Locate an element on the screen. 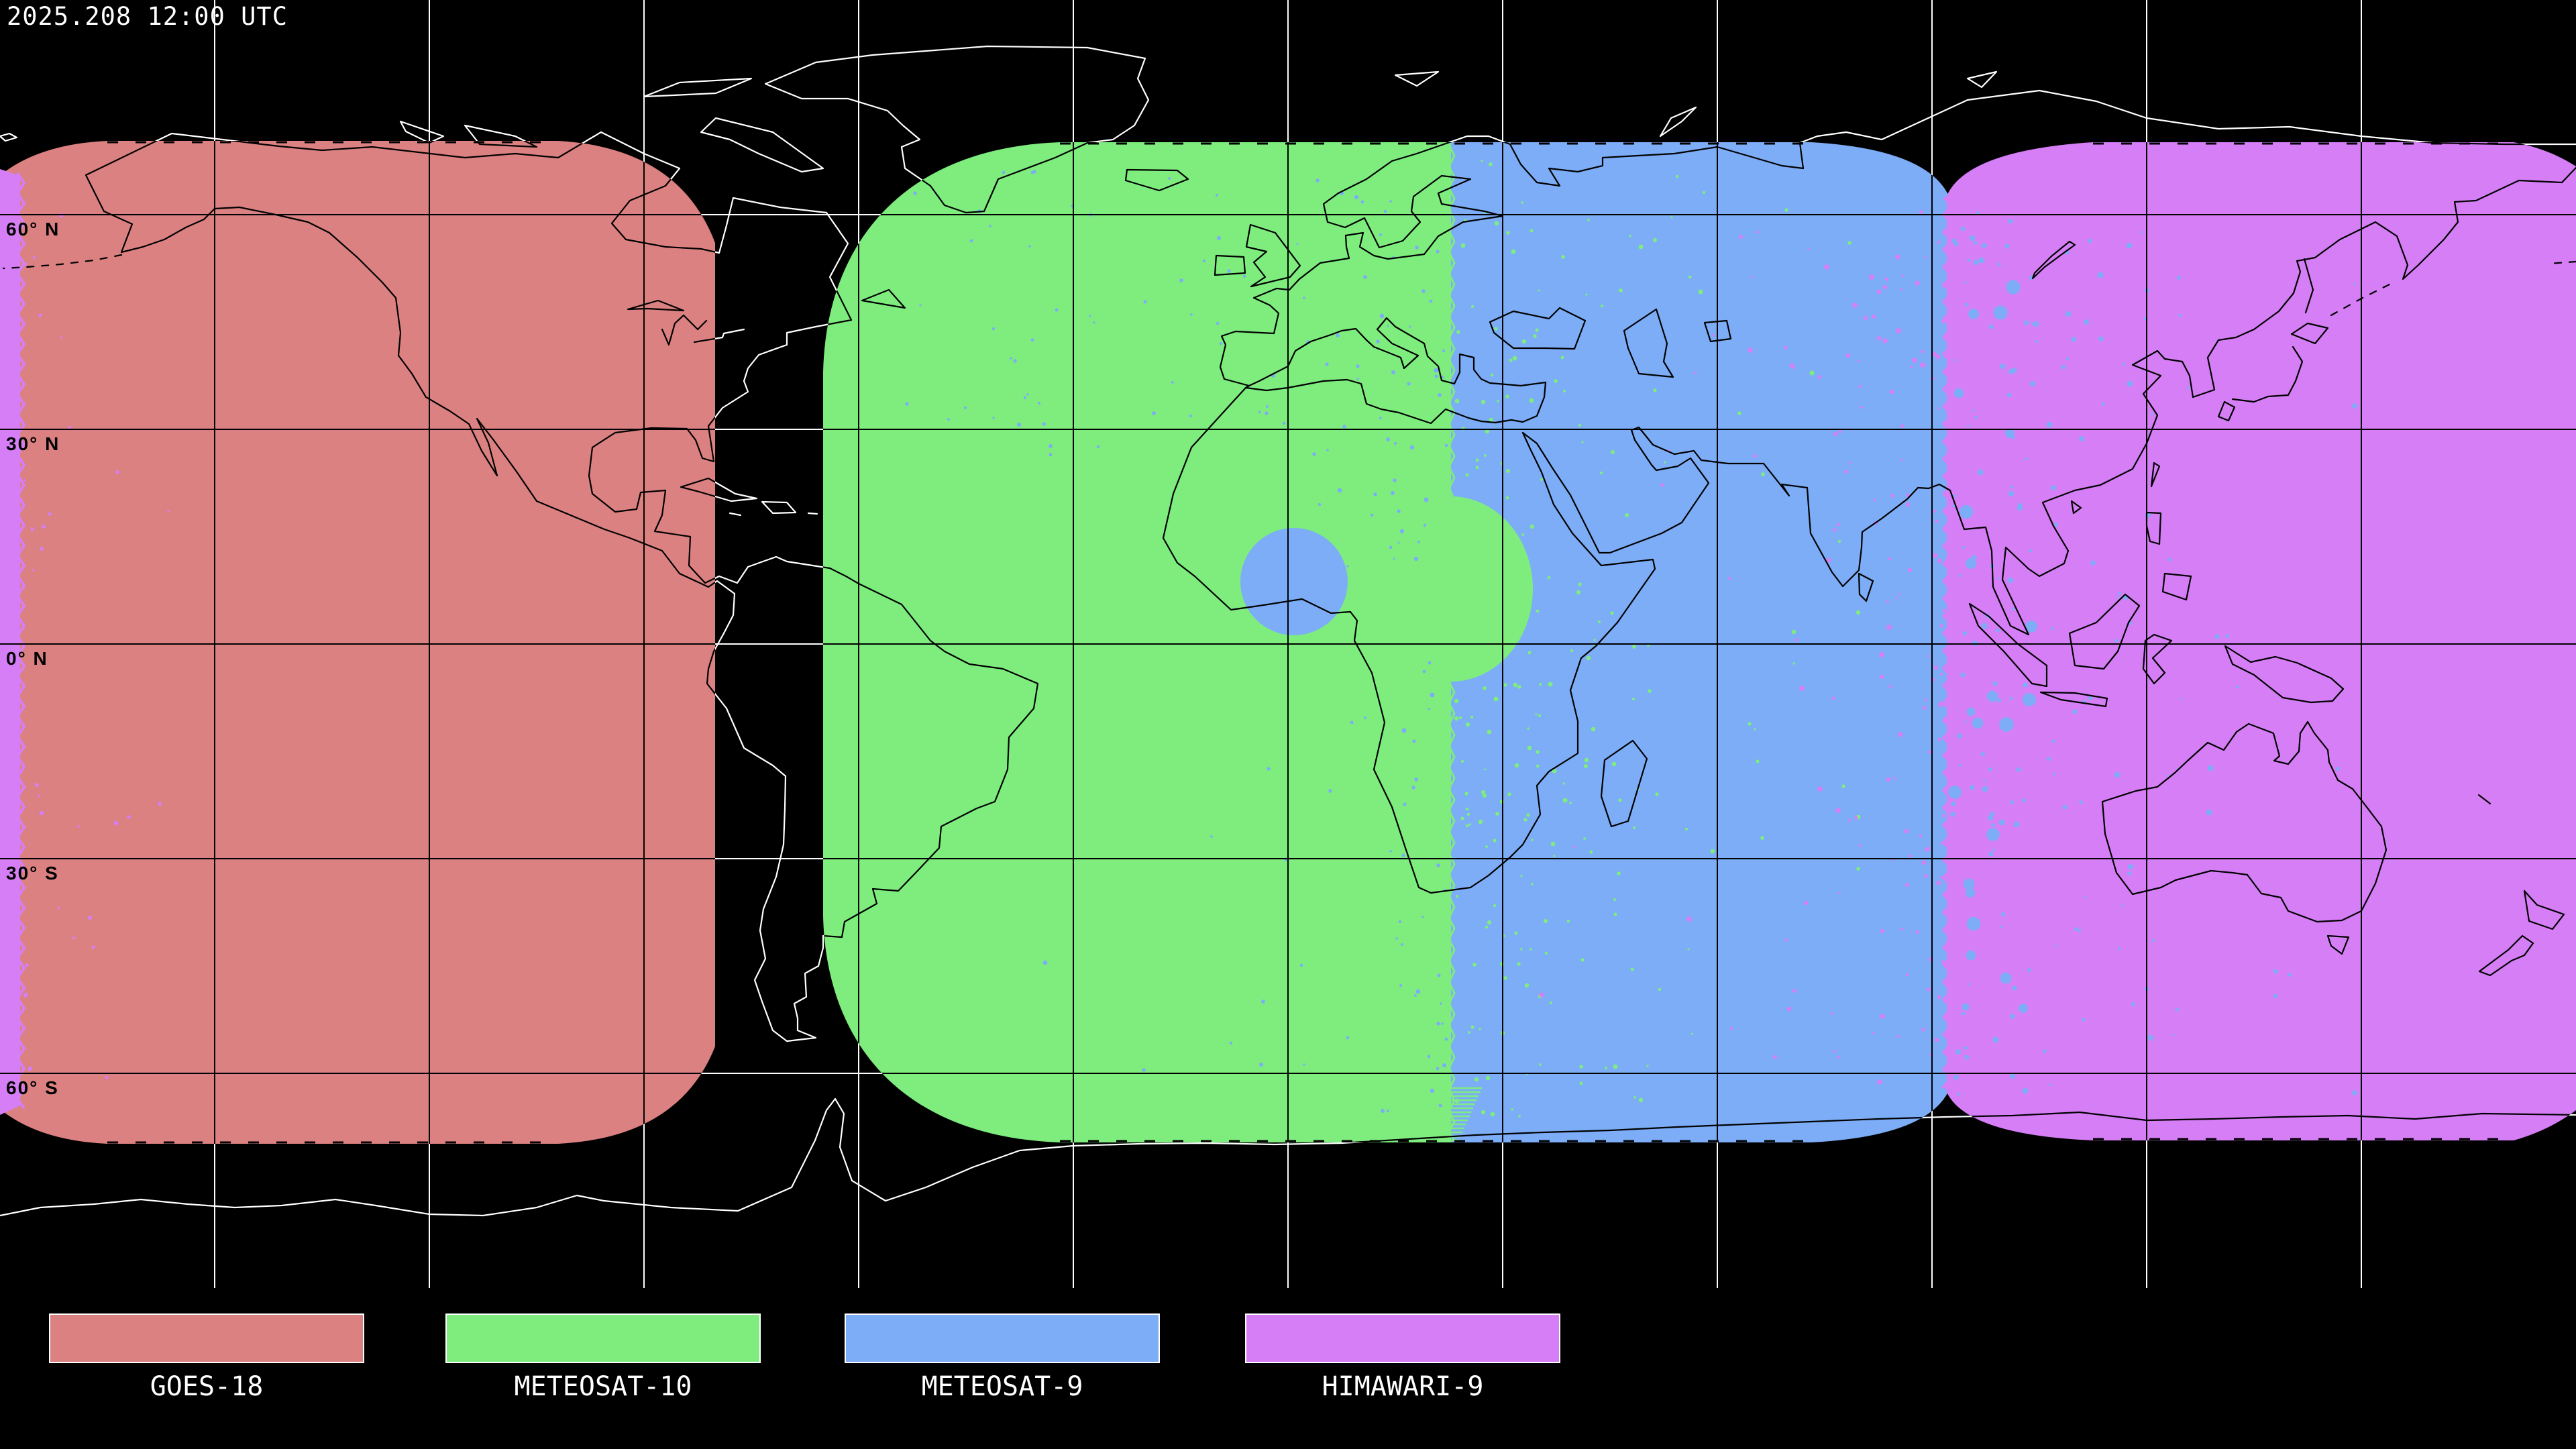 The image size is (2576, 1449). meteosat9-enclave-disc is located at coordinates (1294, 581).